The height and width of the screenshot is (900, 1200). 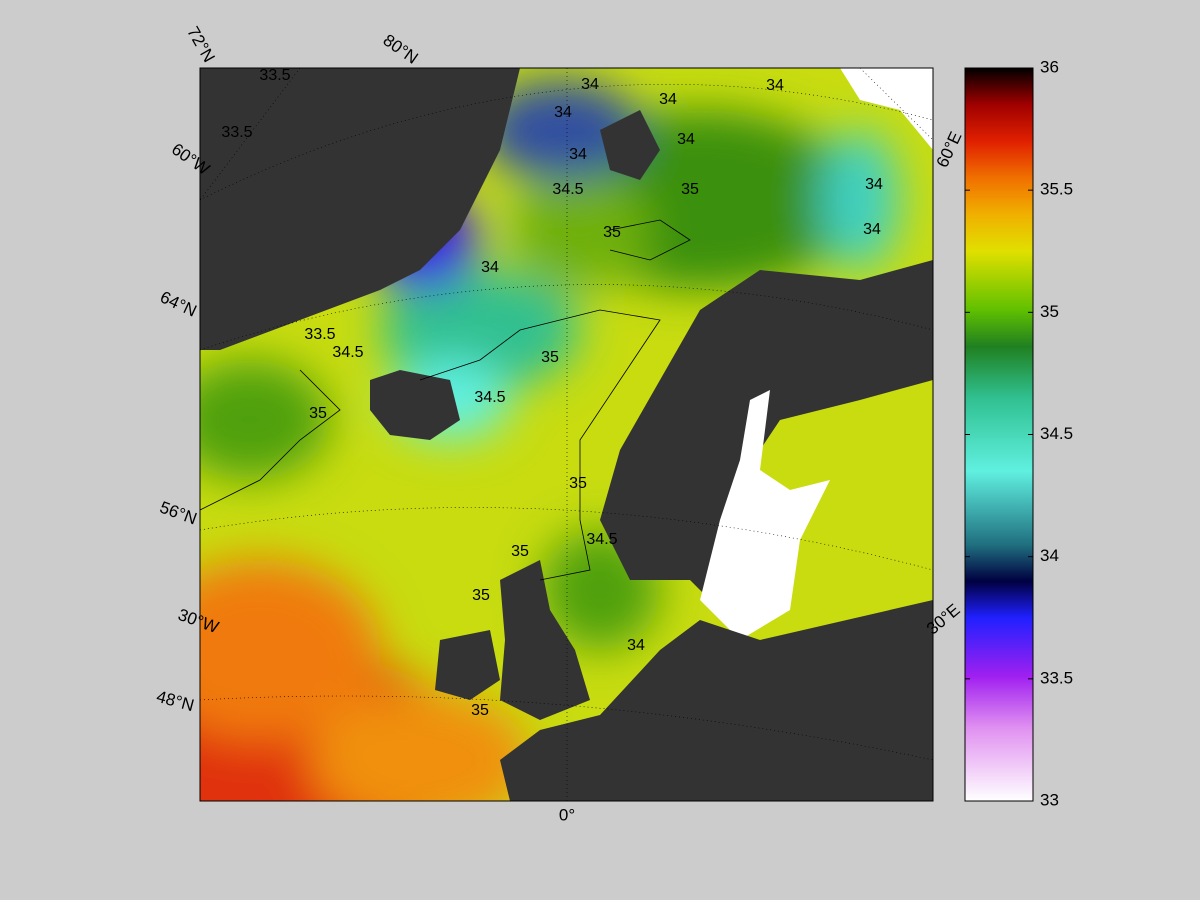 I want to click on lon-label: 60°E, so click(x=949, y=150).